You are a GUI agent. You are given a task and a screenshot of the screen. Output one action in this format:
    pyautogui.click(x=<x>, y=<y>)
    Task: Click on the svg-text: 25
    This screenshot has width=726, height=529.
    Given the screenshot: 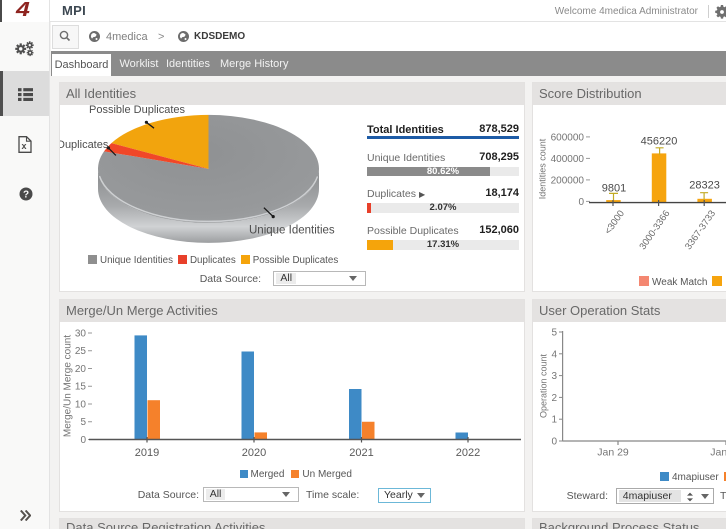 What is the action you would take?
    pyautogui.click(x=81, y=351)
    